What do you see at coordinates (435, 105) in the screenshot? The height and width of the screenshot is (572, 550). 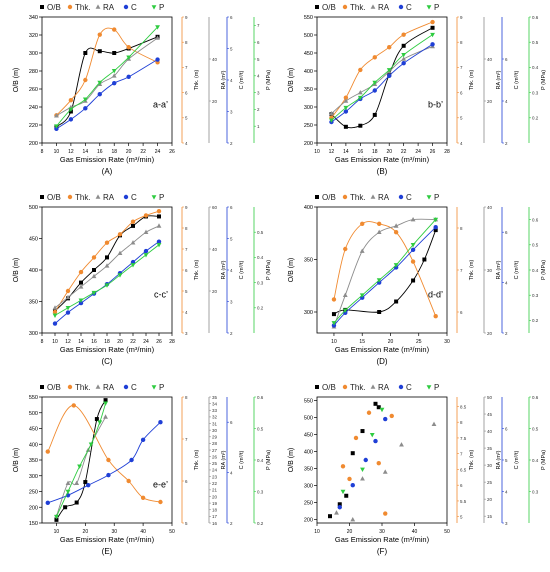 I see `section-annotation: b-b’` at bounding box center [435, 105].